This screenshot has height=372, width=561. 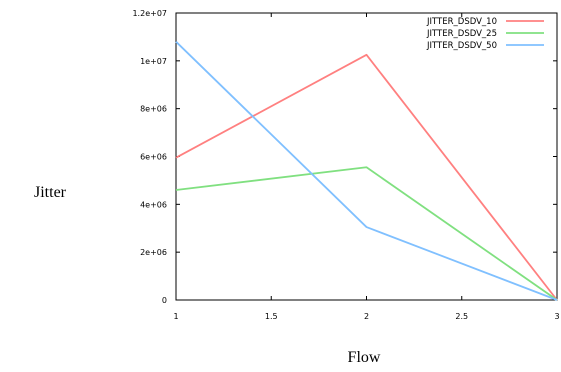 What do you see at coordinates (366, 316) in the screenshot?
I see `x-tick-label: 2` at bounding box center [366, 316].